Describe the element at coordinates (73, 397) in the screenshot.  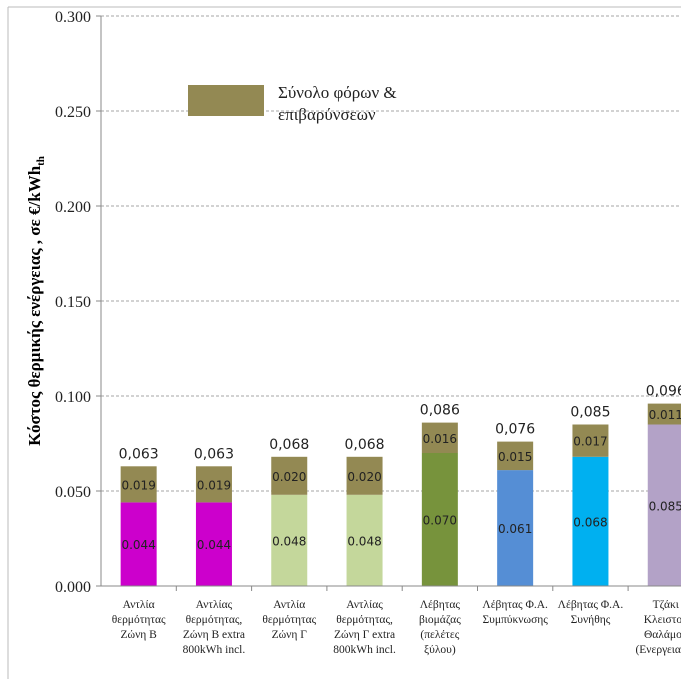
I see `y-tick-label: 0.100` at that location.